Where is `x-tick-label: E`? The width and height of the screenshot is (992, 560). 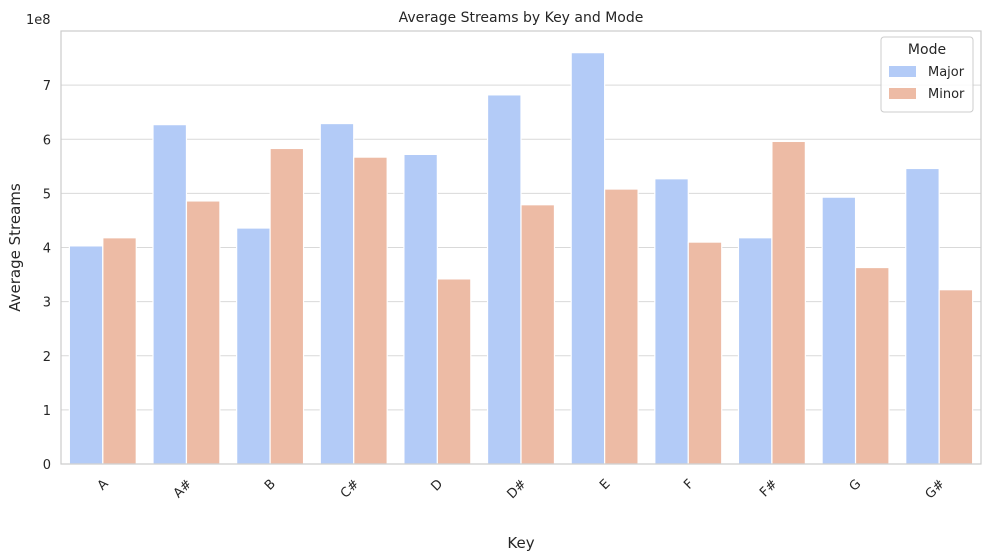 x-tick-label: E is located at coordinates (605, 485).